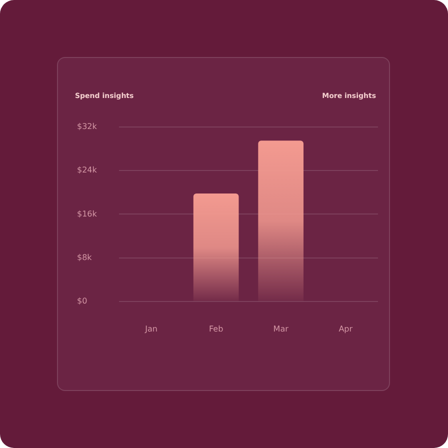 The height and width of the screenshot is (448, 448). Describe the element at coordinates (82, 301) in the screenshot. I see `y-tick-label: $0` at that location.